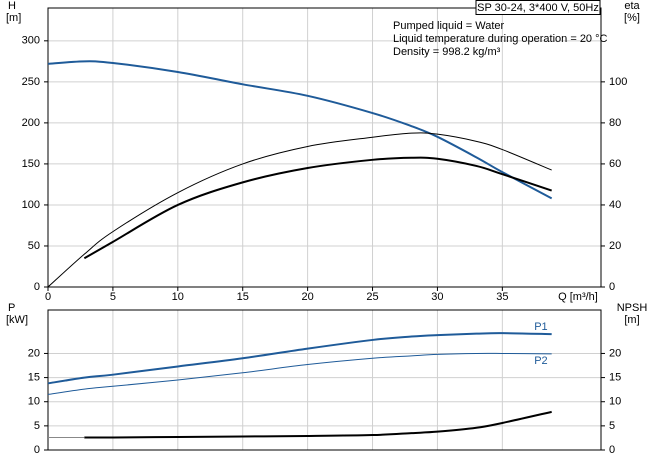 The image size is (656, 460). What do you see at coordinates (632, 18) in the screenshot?
I see `y2-axis-unit: [%]` at bounding box center [632, 18].